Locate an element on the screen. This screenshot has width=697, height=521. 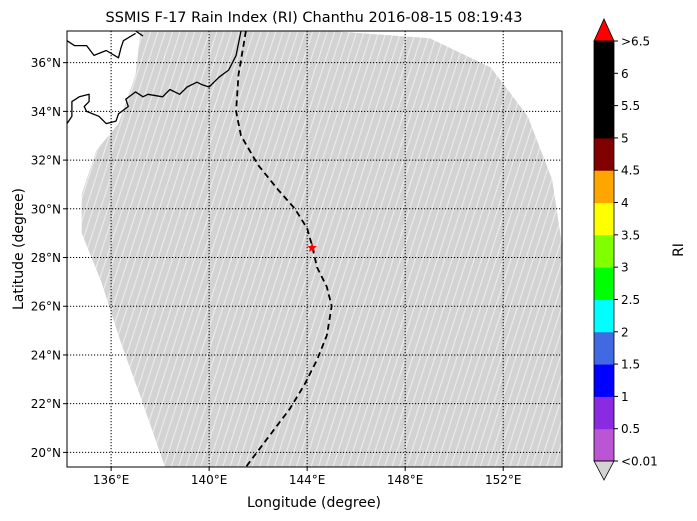
y-tick-label: 22°N is located at coordinates (46, 404).